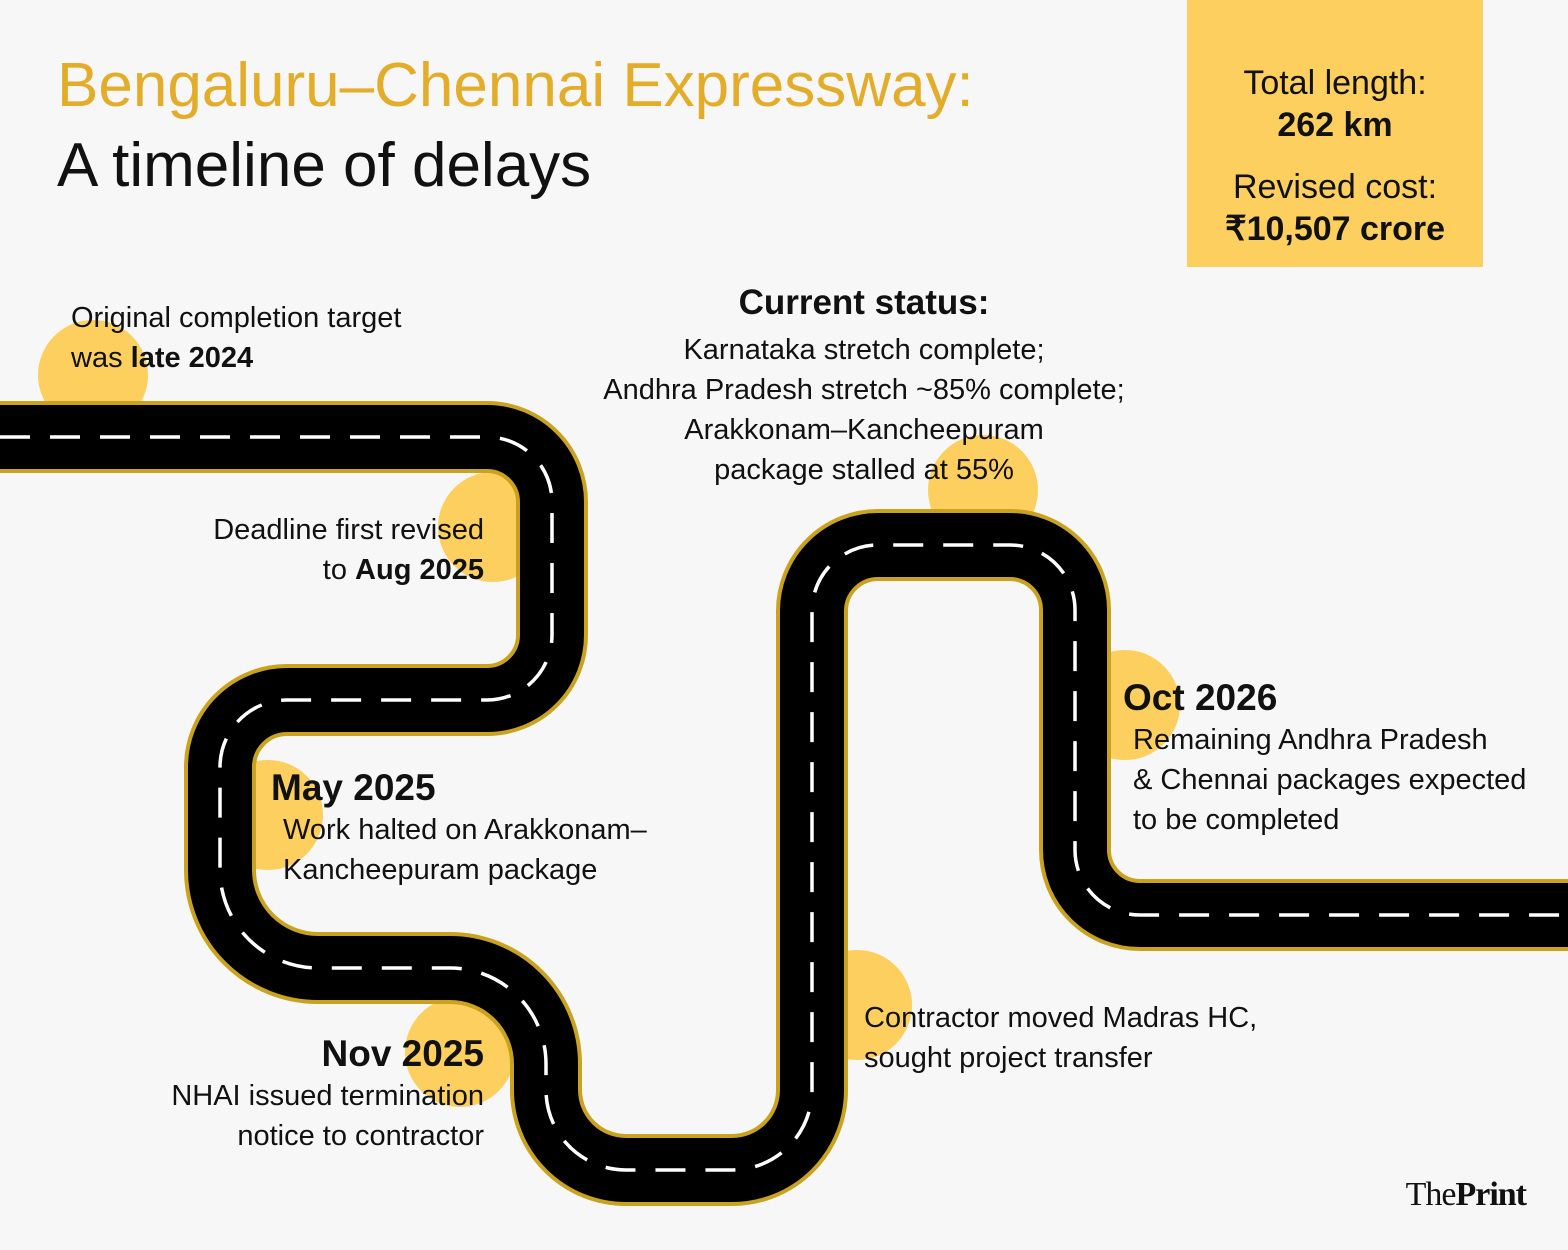 This screenshot has height=1250, width=1568. I want to click on milestone-emphasis: late 2024, so click(192, 358).